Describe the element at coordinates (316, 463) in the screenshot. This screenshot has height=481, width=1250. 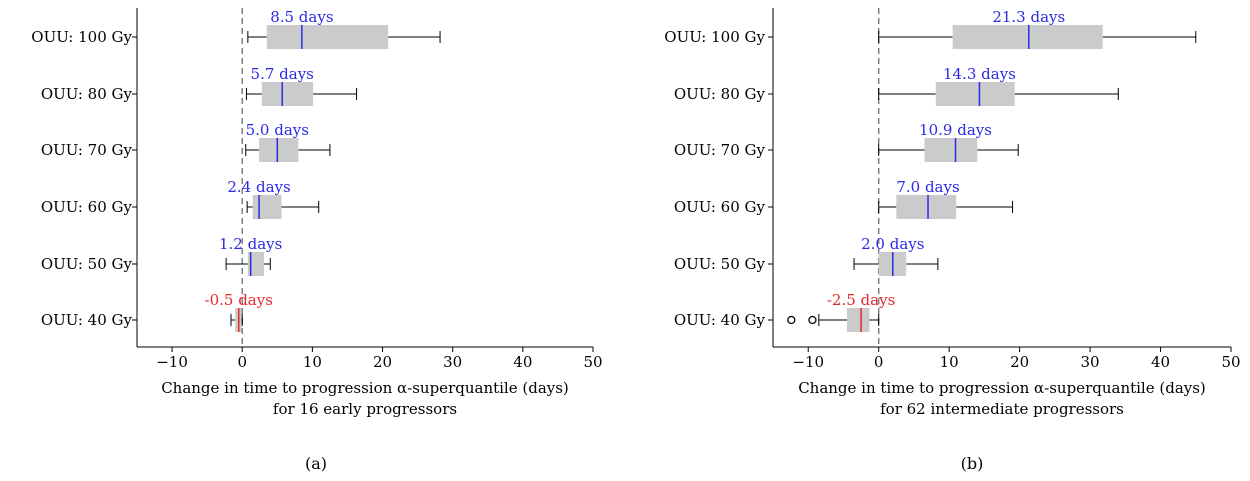
I see `panel-label: (a)` at that location.